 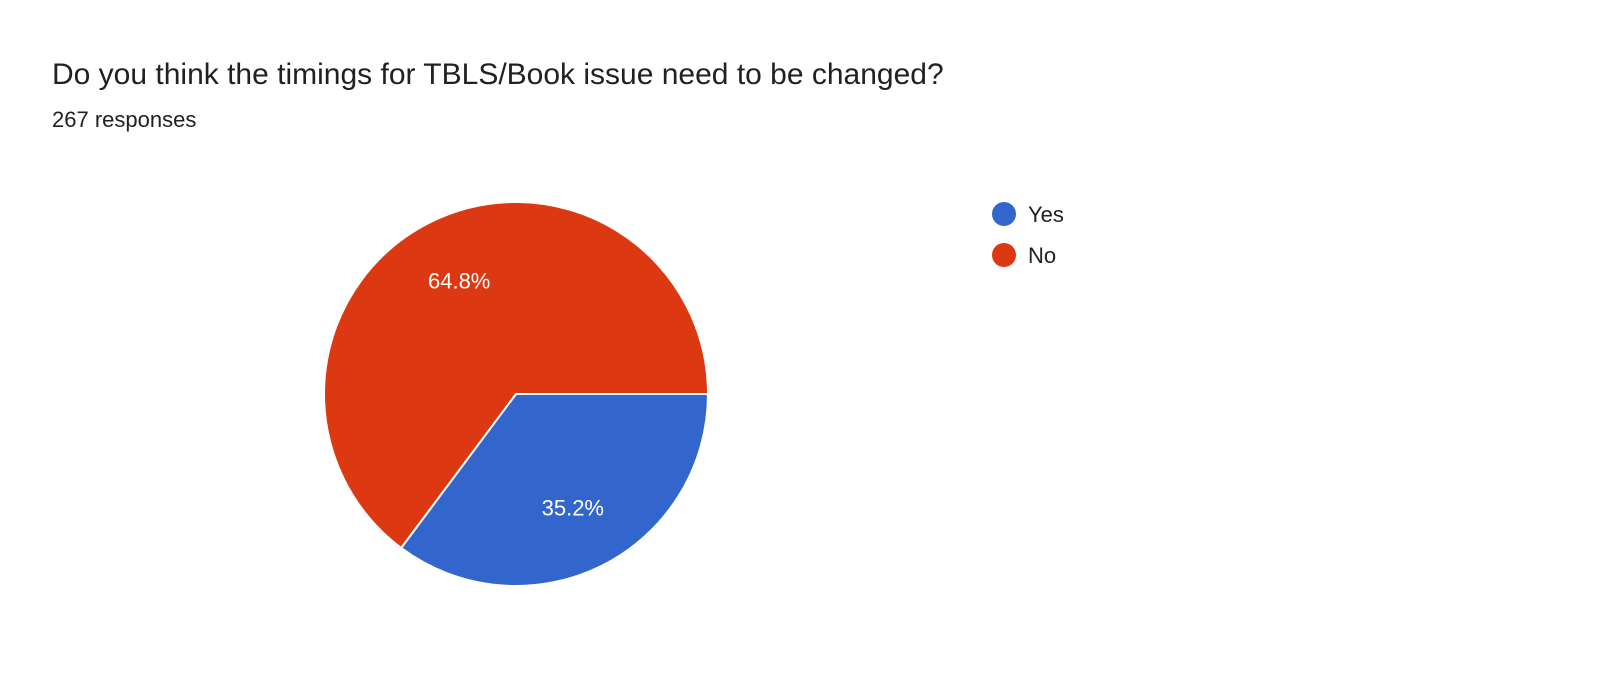 What do you see at coordinates (516, 375) in the screenshot?
I see `pie-slice-no` at bounding box center [516, 375].